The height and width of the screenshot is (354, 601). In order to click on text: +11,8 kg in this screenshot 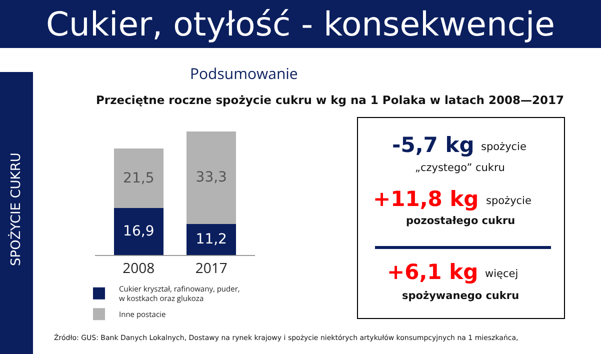, I will do `click(426, 199)`.